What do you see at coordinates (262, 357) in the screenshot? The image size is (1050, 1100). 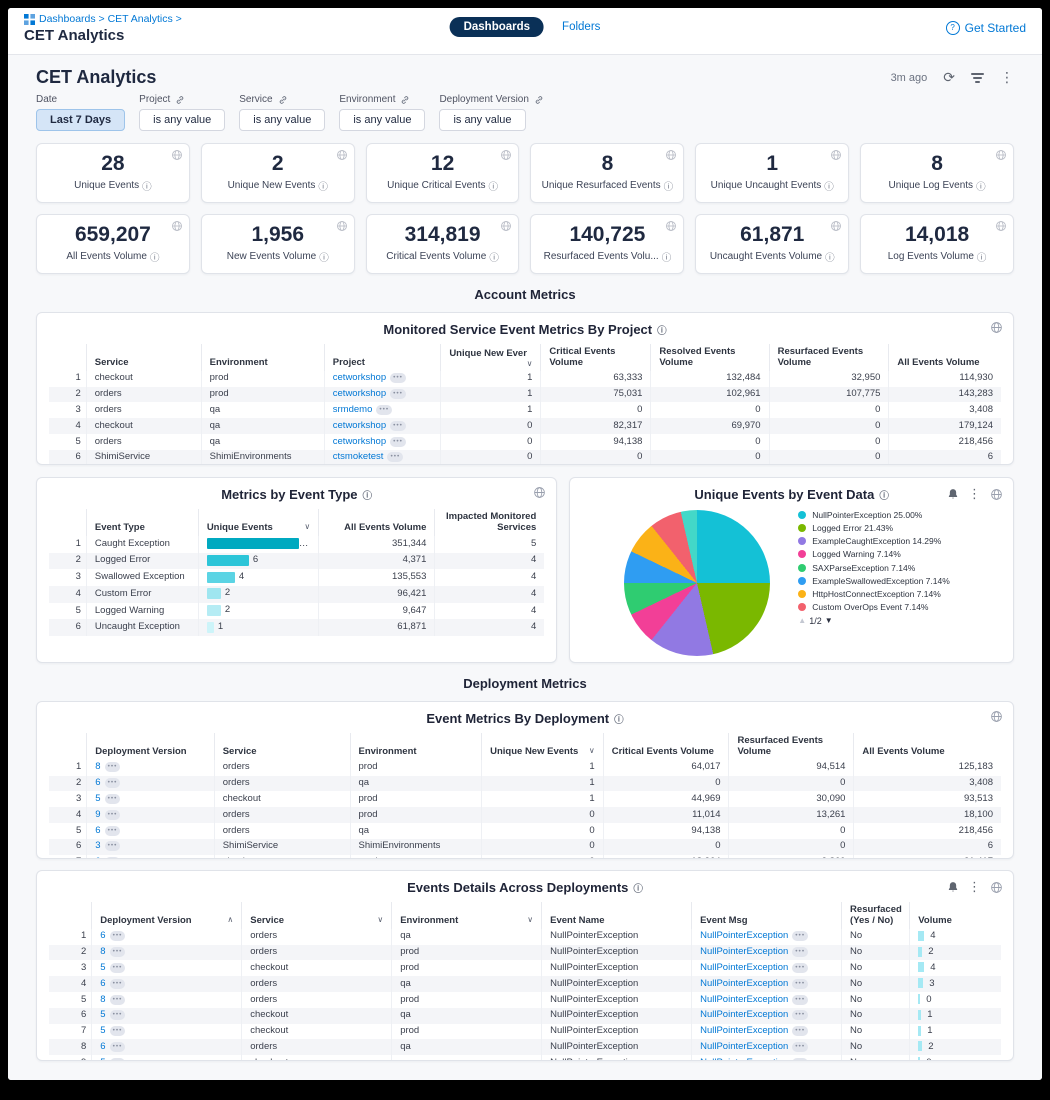 I see `column-header: Environment` at bounding box center [262, 357].